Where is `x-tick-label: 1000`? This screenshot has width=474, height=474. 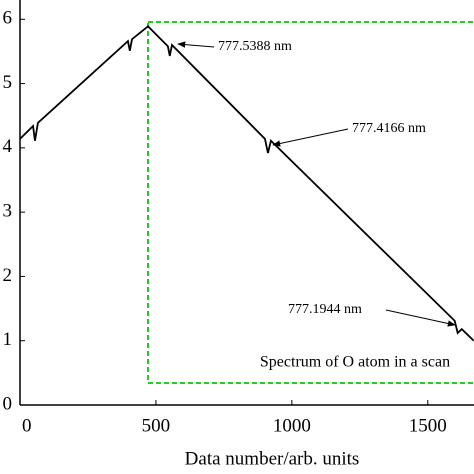
x-tick-label: 1000 is located at coordinates (292, 425).